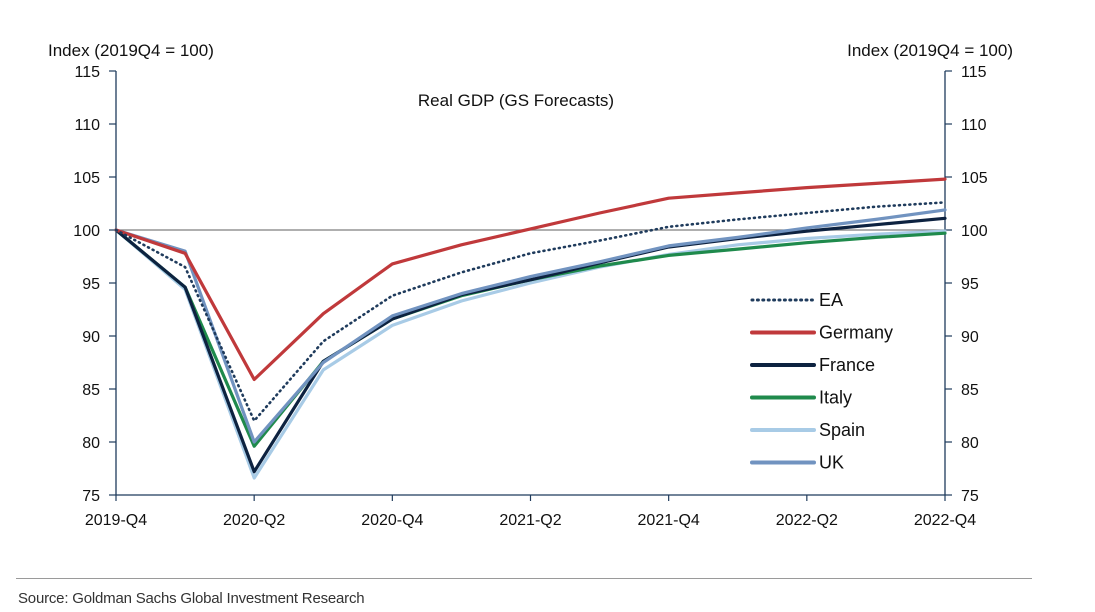 The height and width of the screenshot is (612, 1095). I want to click on legend-label-italy: Italy, so click(835, 398).